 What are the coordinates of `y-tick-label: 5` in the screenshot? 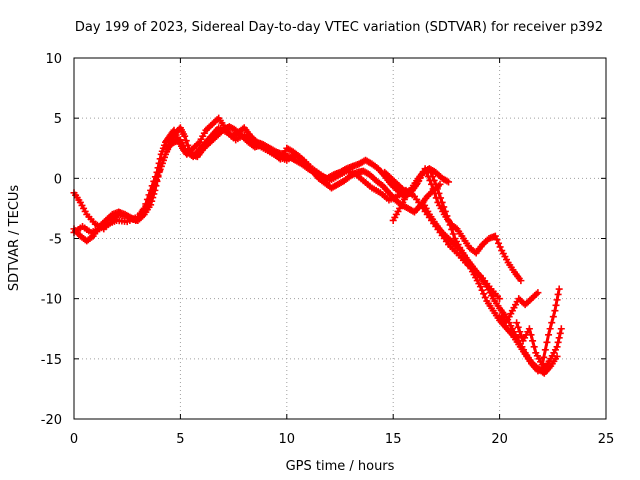 It's located at (58, 119).